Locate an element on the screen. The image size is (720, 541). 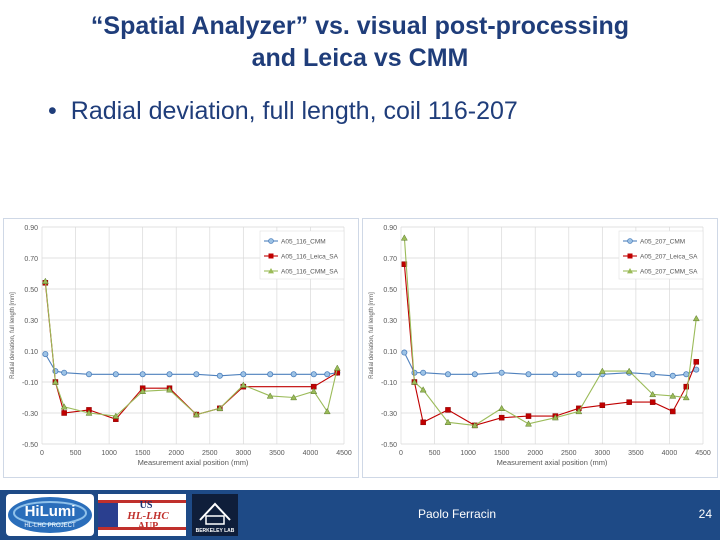
legend-label: A05_116_Leica_SA is located at coordinates (310, 257).